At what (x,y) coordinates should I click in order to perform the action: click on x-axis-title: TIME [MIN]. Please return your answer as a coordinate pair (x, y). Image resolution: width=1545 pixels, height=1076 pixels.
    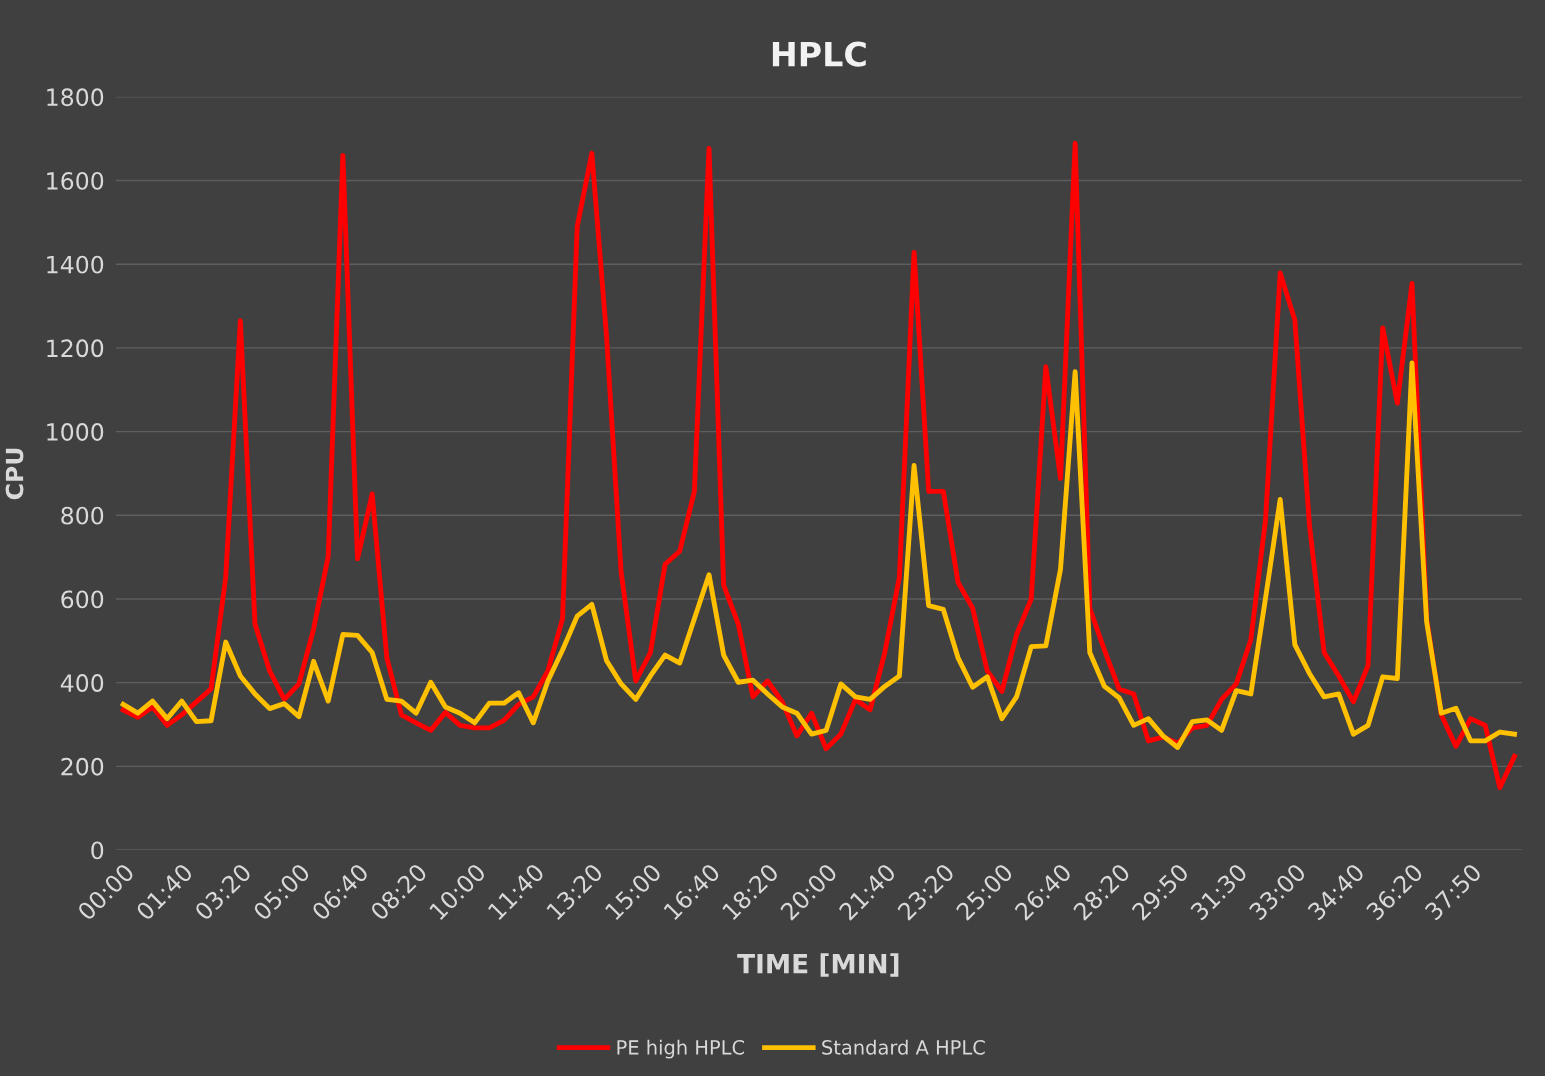
    Looking at the image, I should click on (818, 965).